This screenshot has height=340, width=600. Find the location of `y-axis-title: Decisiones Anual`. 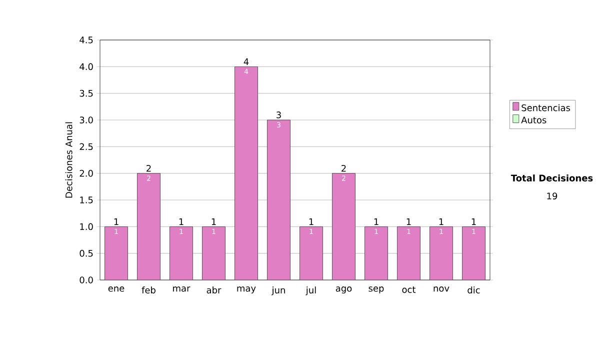

y-axis-title: Decisiones Anual is located at coordinates (68, 160).